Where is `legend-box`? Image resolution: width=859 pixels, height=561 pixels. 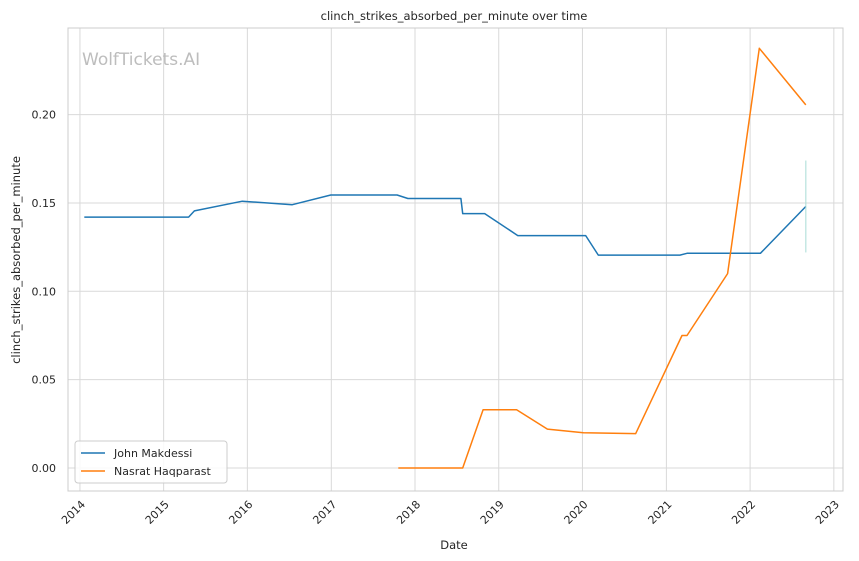
legend-box is located at coordinates (151, 462).